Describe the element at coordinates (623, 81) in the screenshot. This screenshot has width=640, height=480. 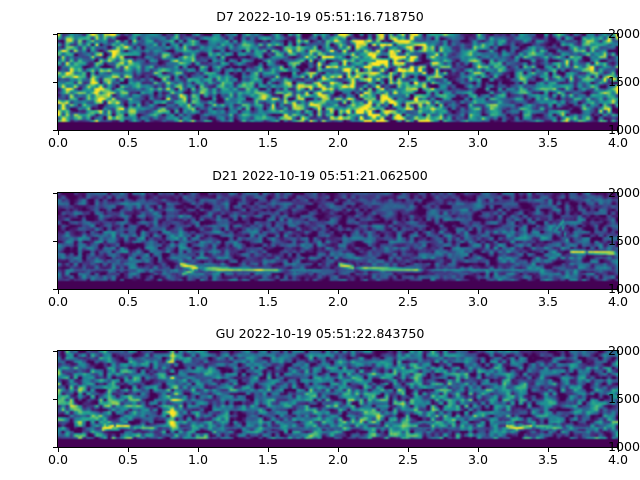
I see `ytick-label-1500-d7: 1500` at that location.